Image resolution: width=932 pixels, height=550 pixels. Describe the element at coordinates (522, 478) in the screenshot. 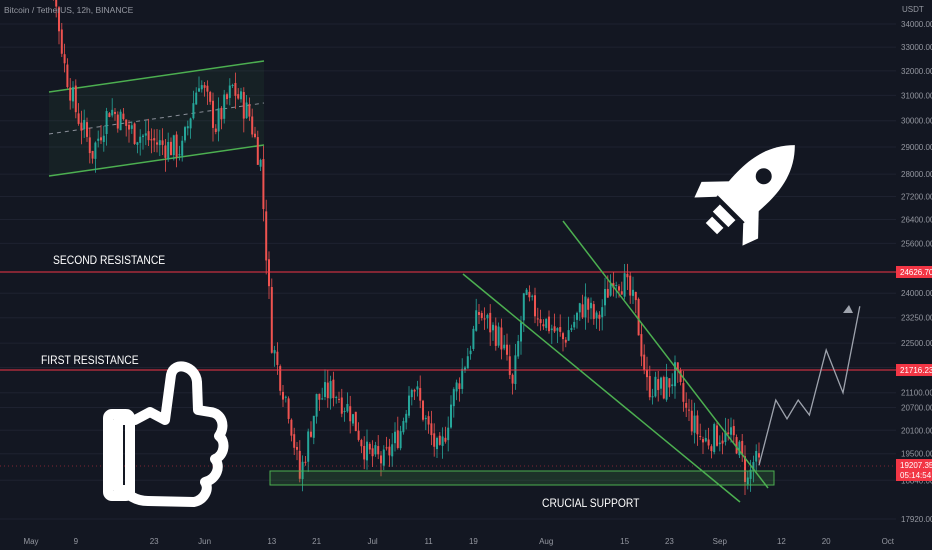

I see `support-zone` at that location.